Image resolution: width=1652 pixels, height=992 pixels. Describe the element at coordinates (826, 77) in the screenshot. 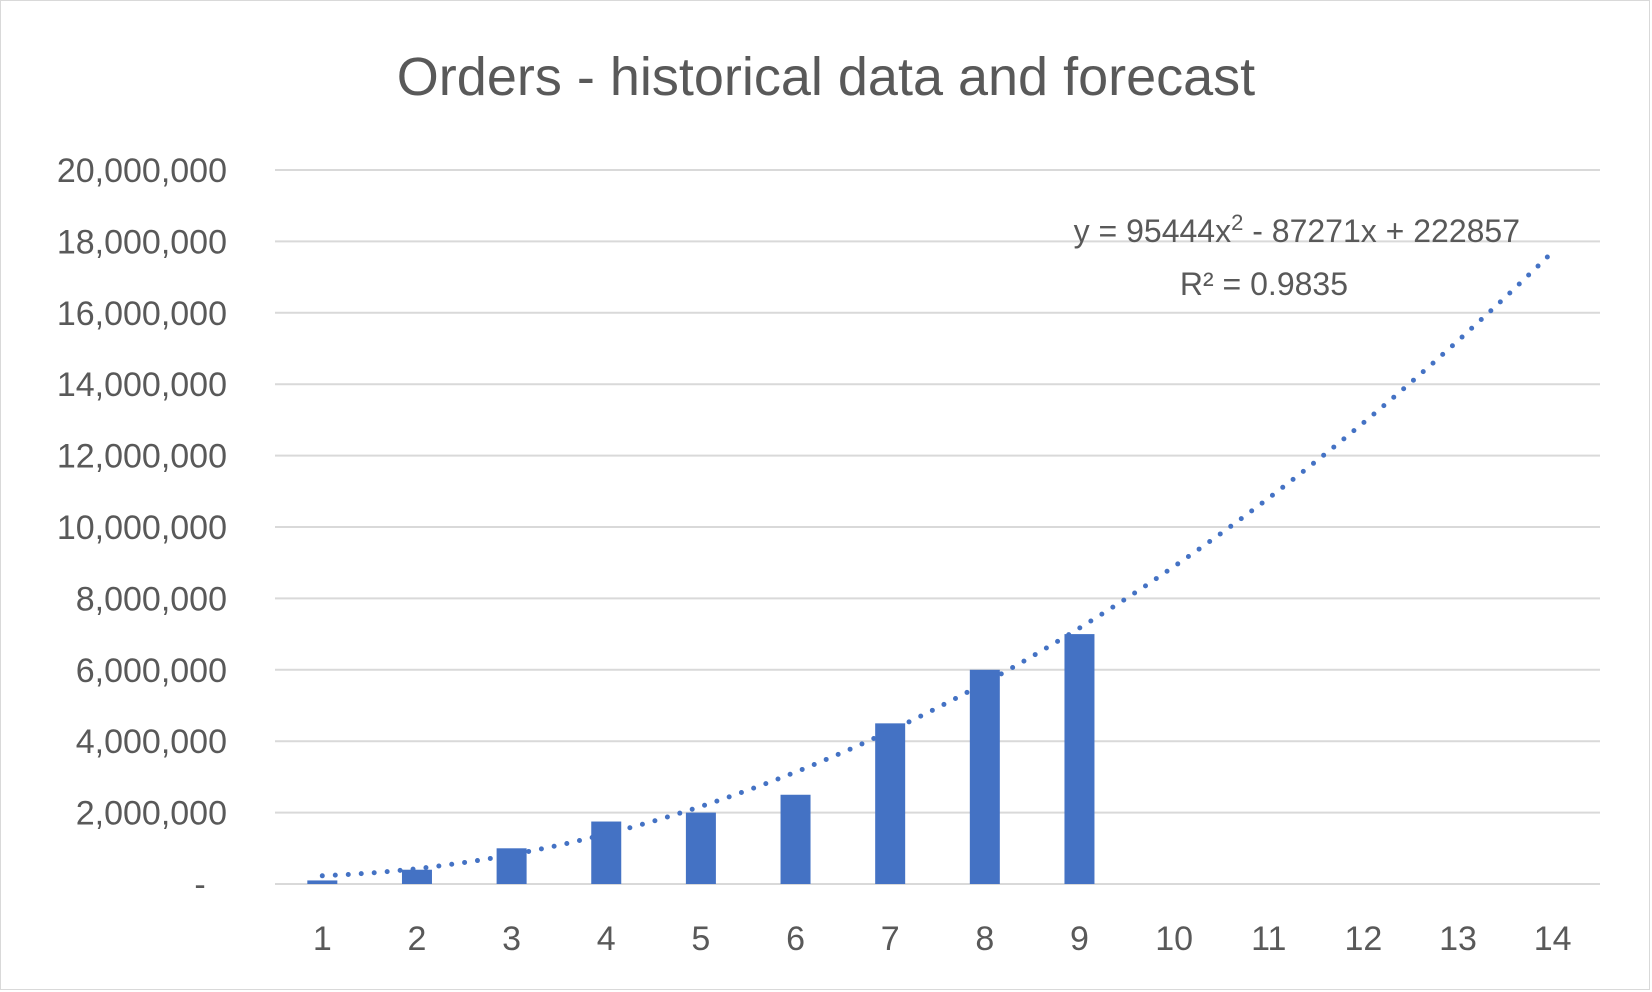

I see `chart-title: Orders - historical data and forecast` at that location.